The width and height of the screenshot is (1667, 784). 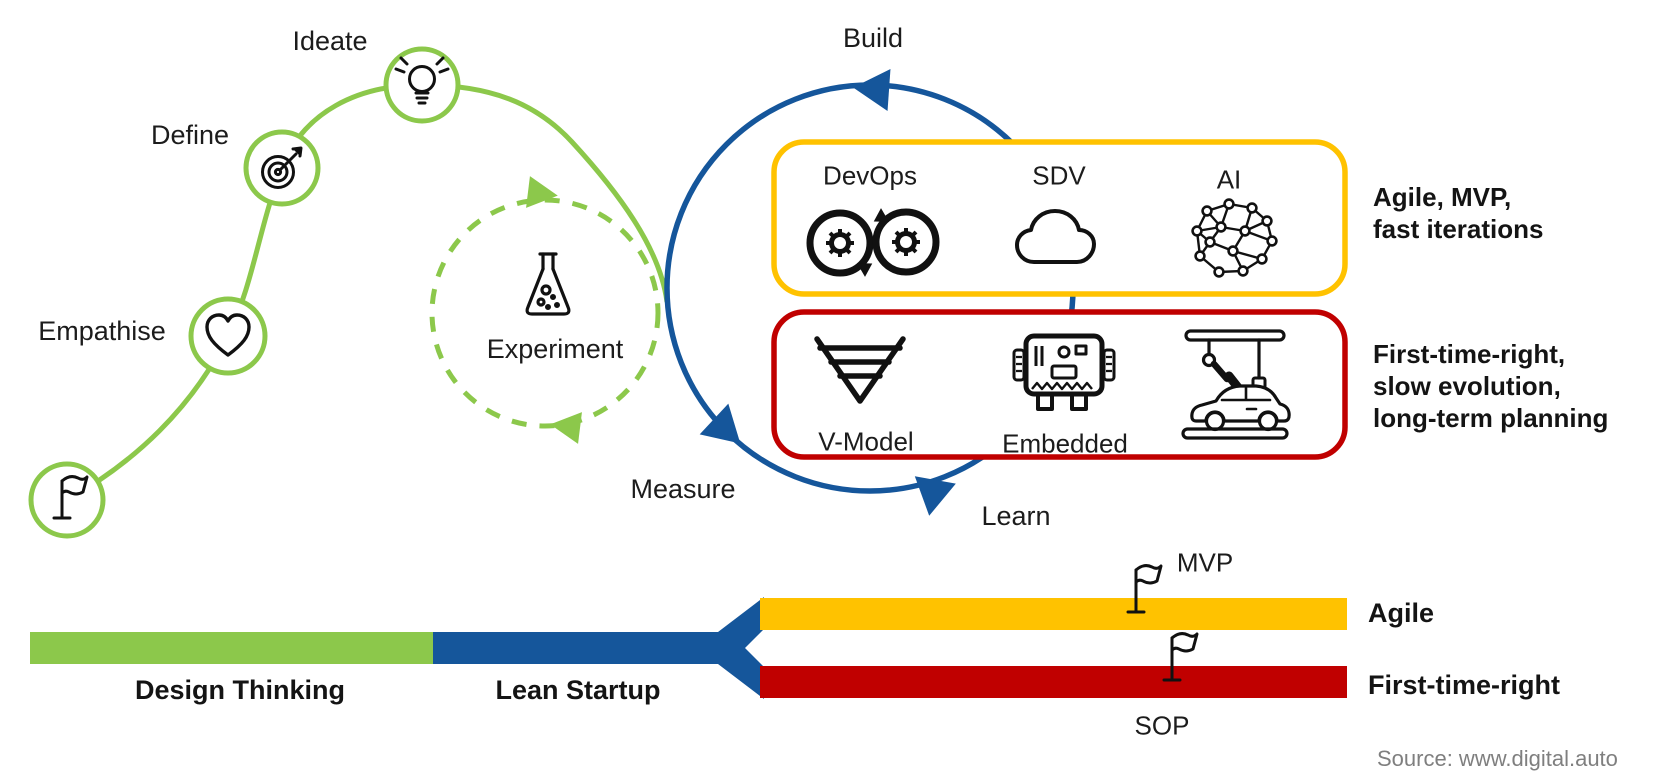 I want to click on design-thinking-label: Design Thinking, so click(x=240, y=690).